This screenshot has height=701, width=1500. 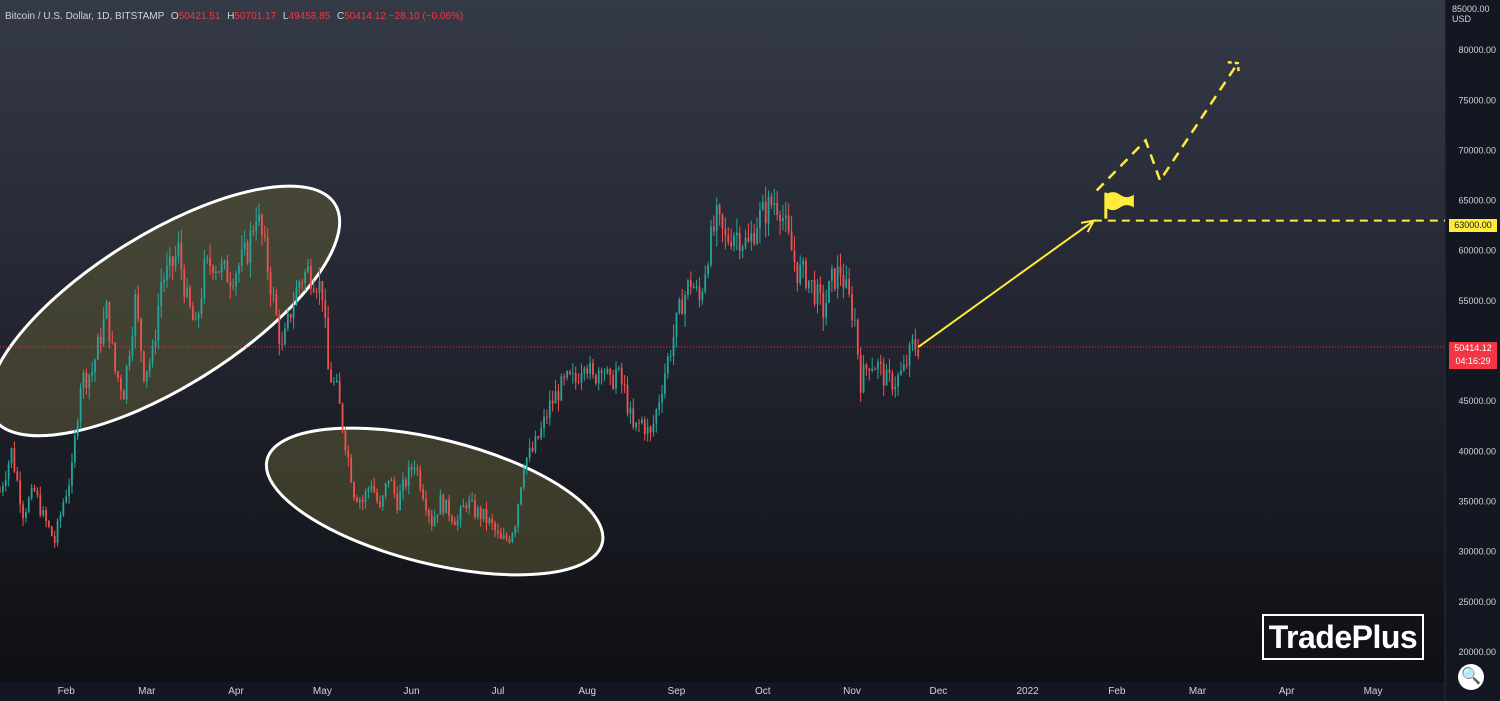 What do you see at coordinates (1477, 451) in the screenshot?
I see `y-tick-label: 40000.00` at bounding box center [1477, 451].